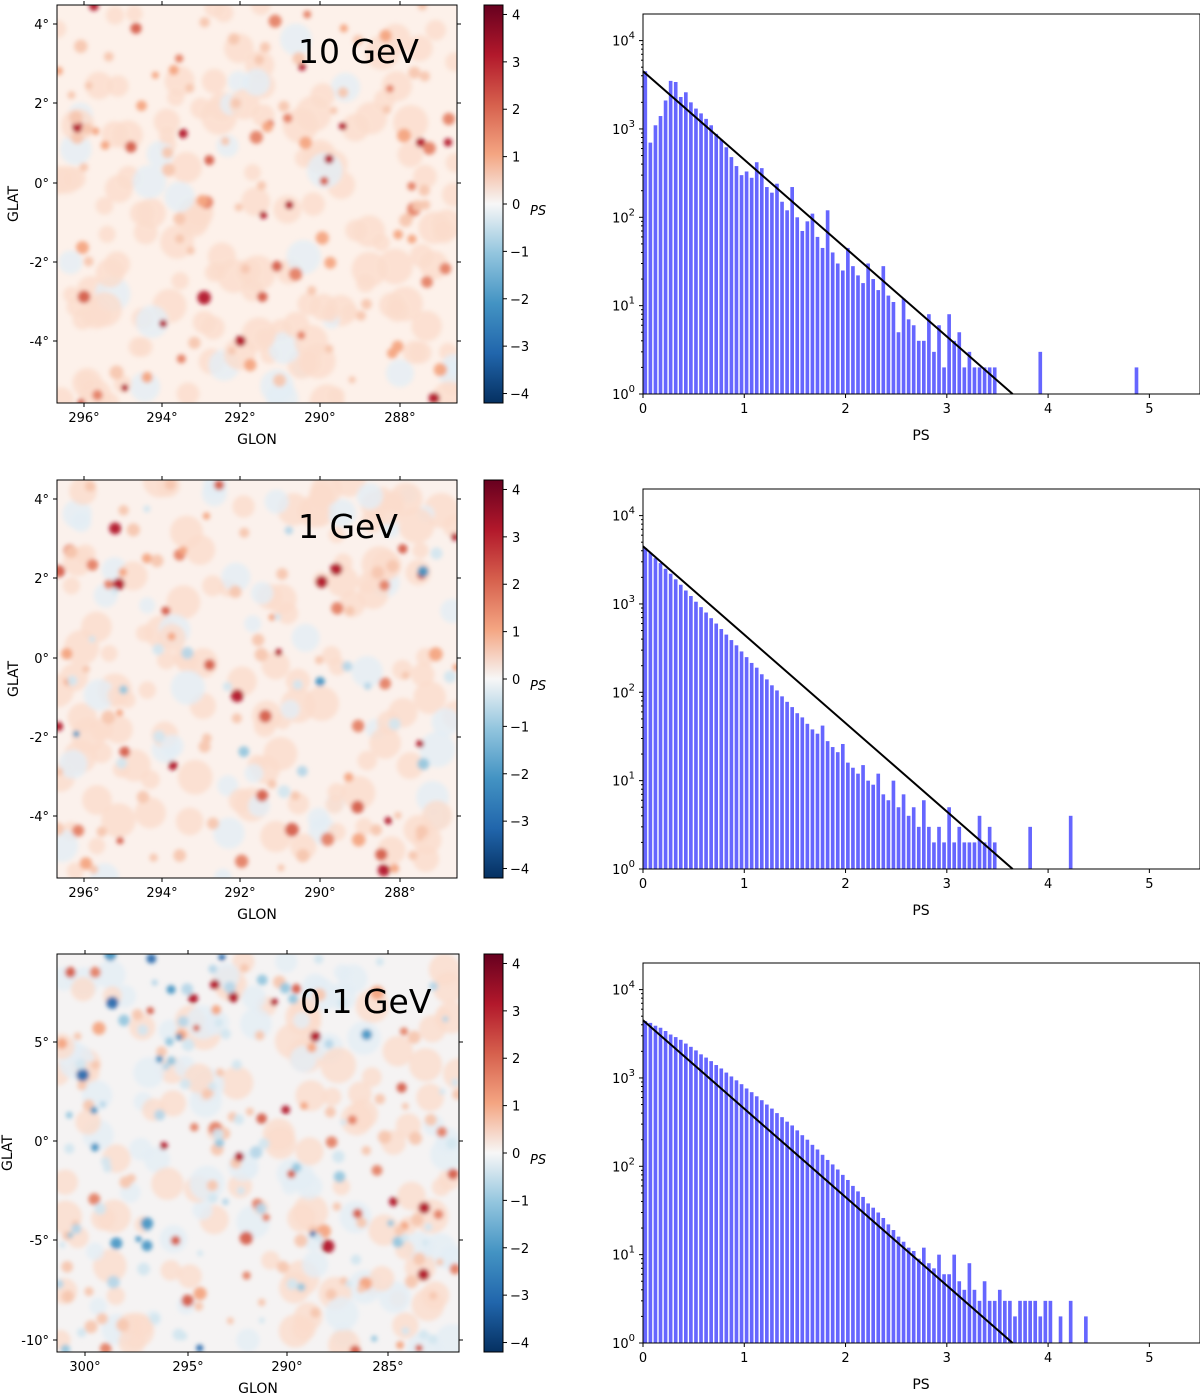  I want to click on fit-line, so click(828, 232).